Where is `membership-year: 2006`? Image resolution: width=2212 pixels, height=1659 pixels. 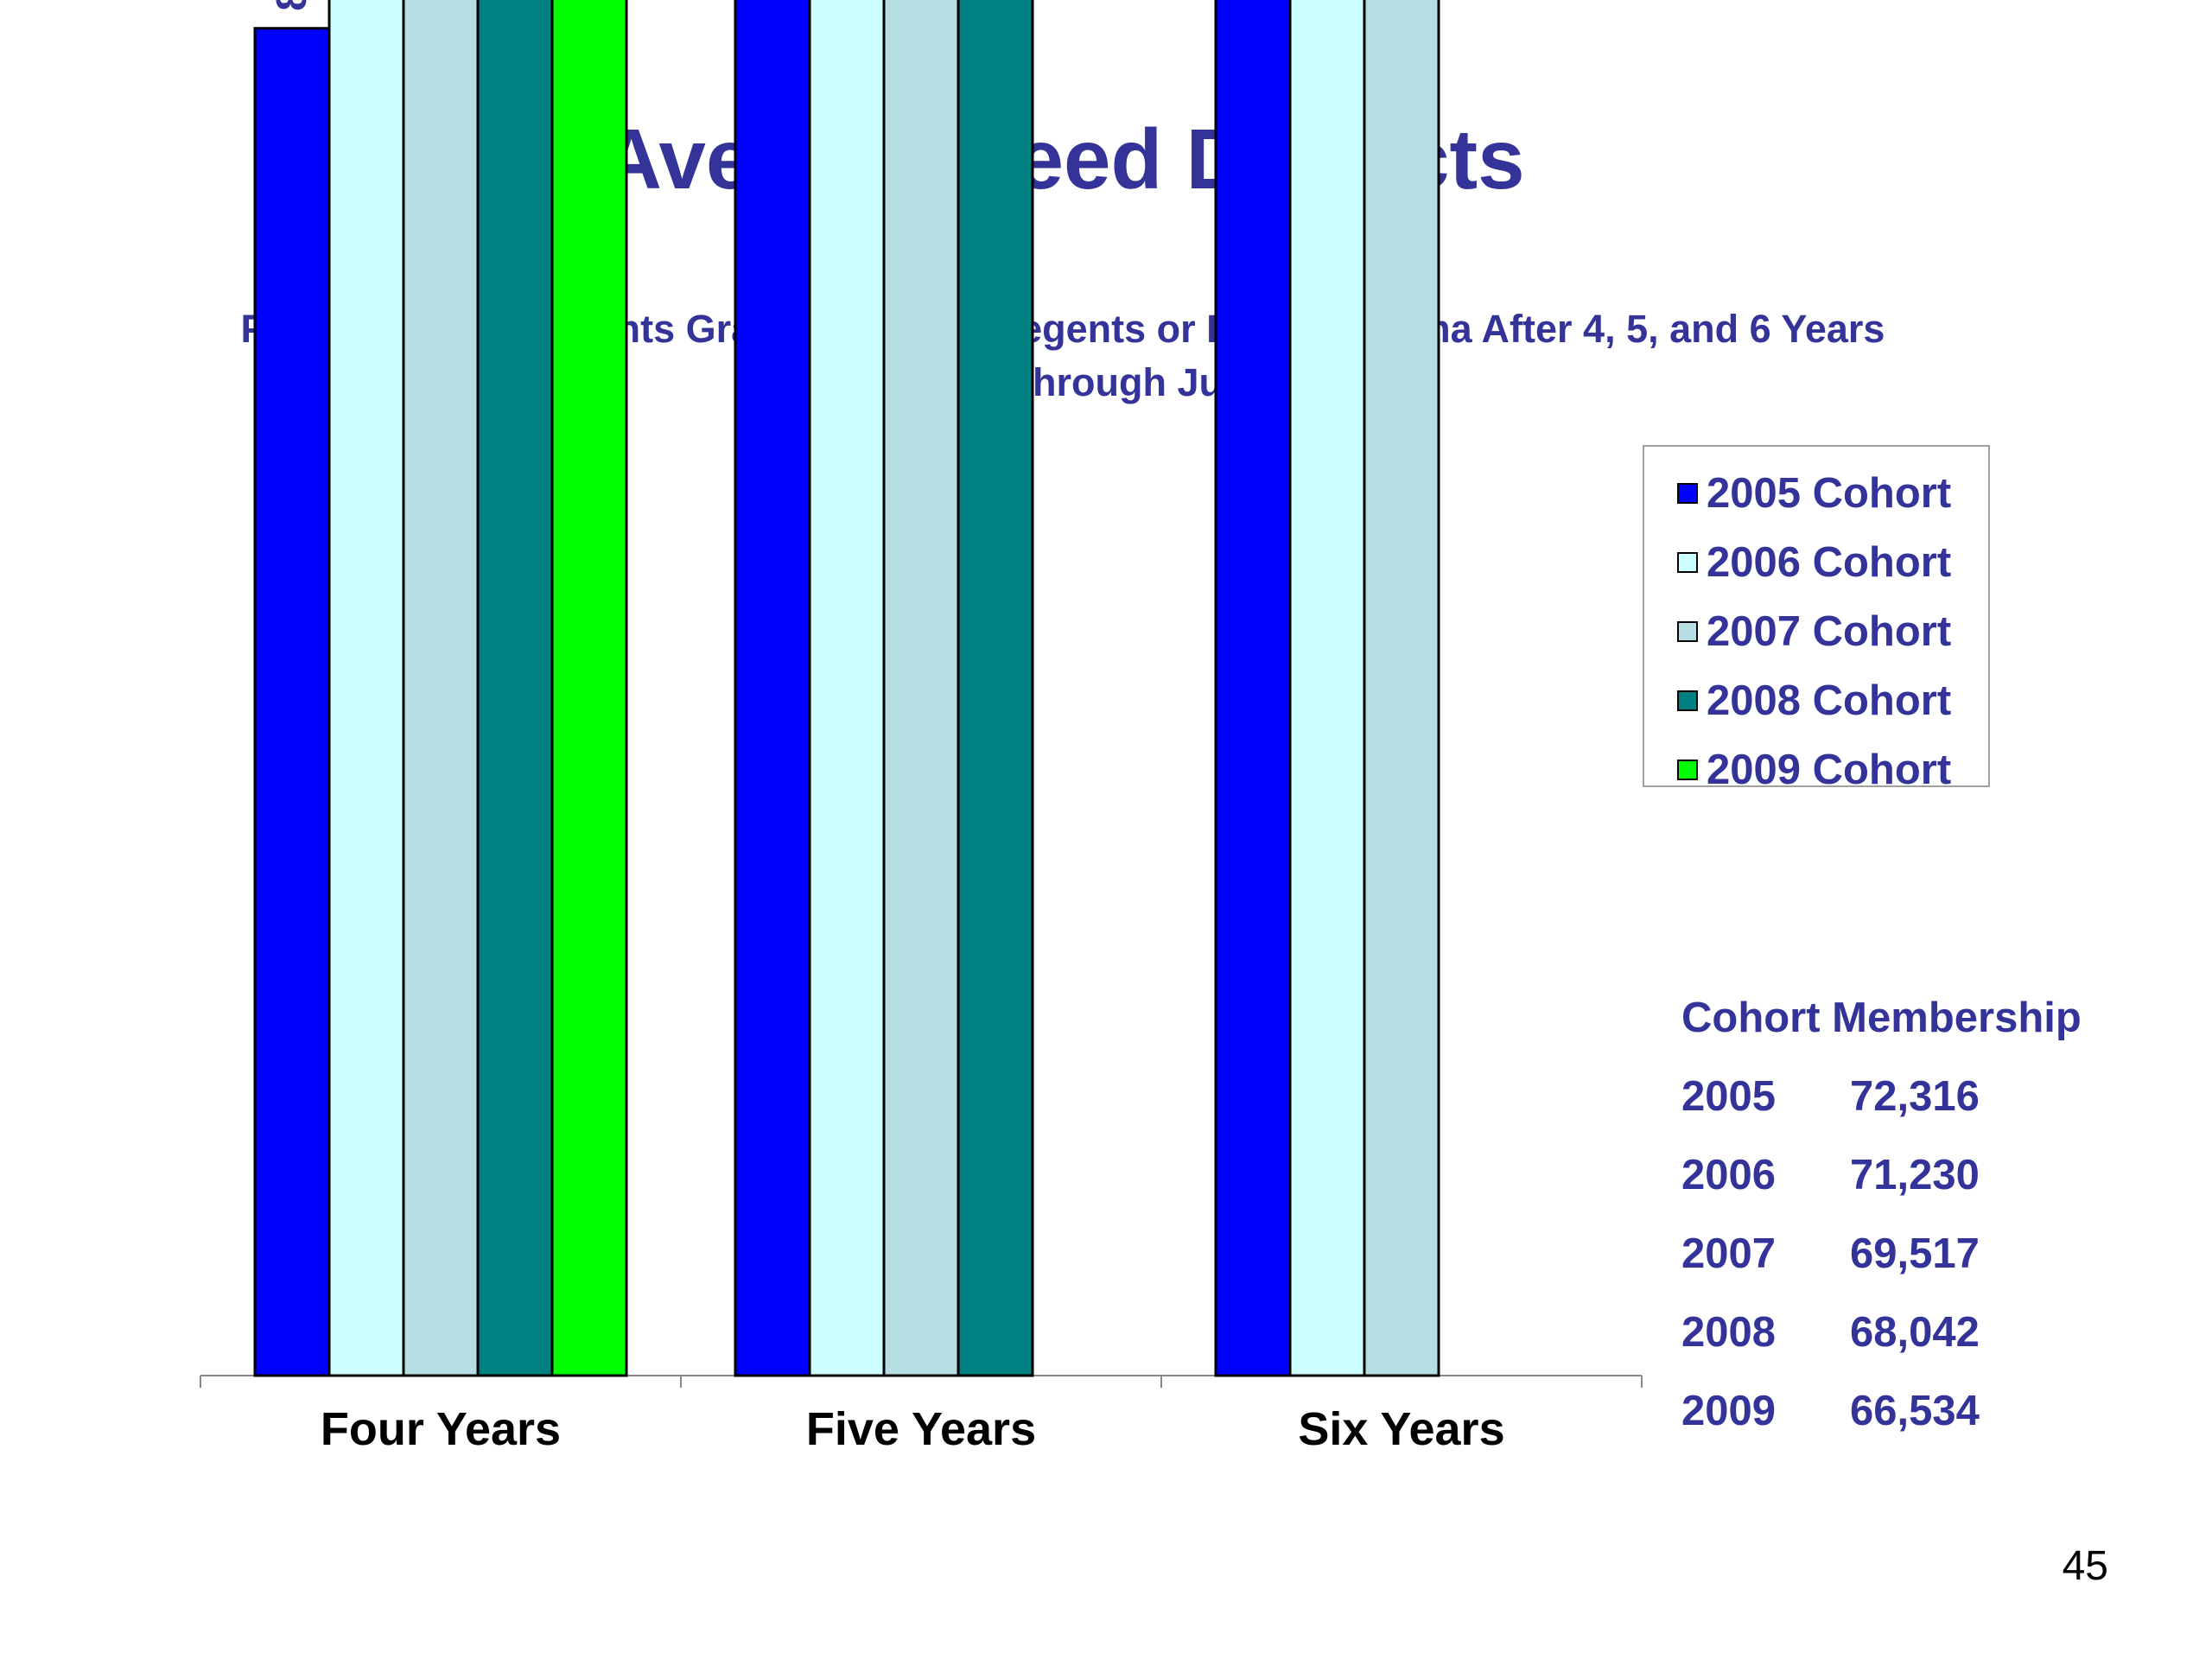 membership-year: 2006 is located at coordinates (1729, 1175).